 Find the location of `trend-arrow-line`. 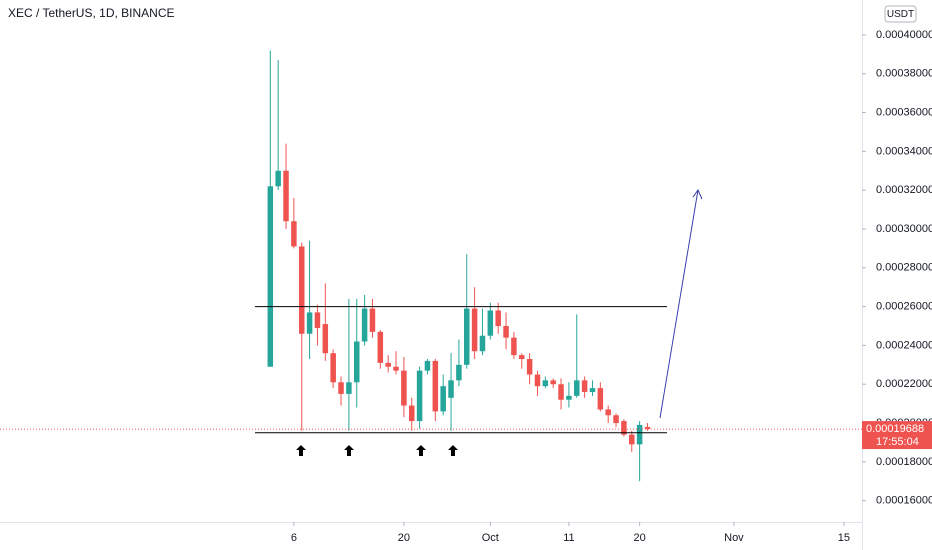

trend-arrow-line is located at coordinates (679, 304).